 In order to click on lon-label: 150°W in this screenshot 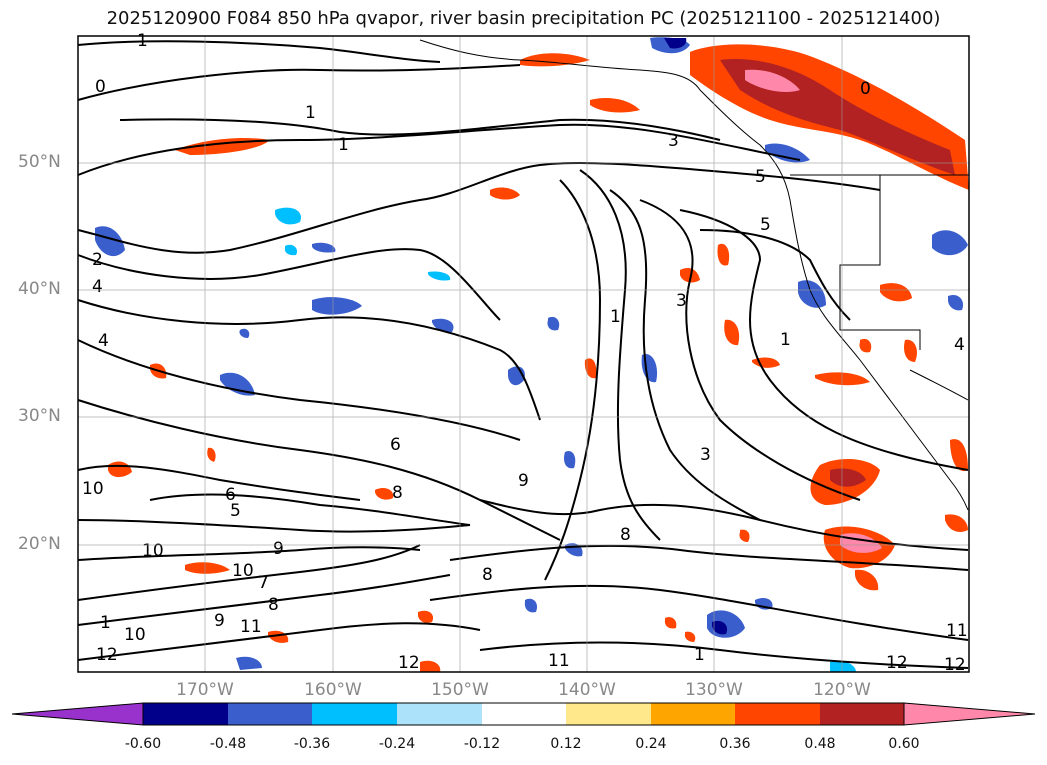, I will do `click(460, 690)`.